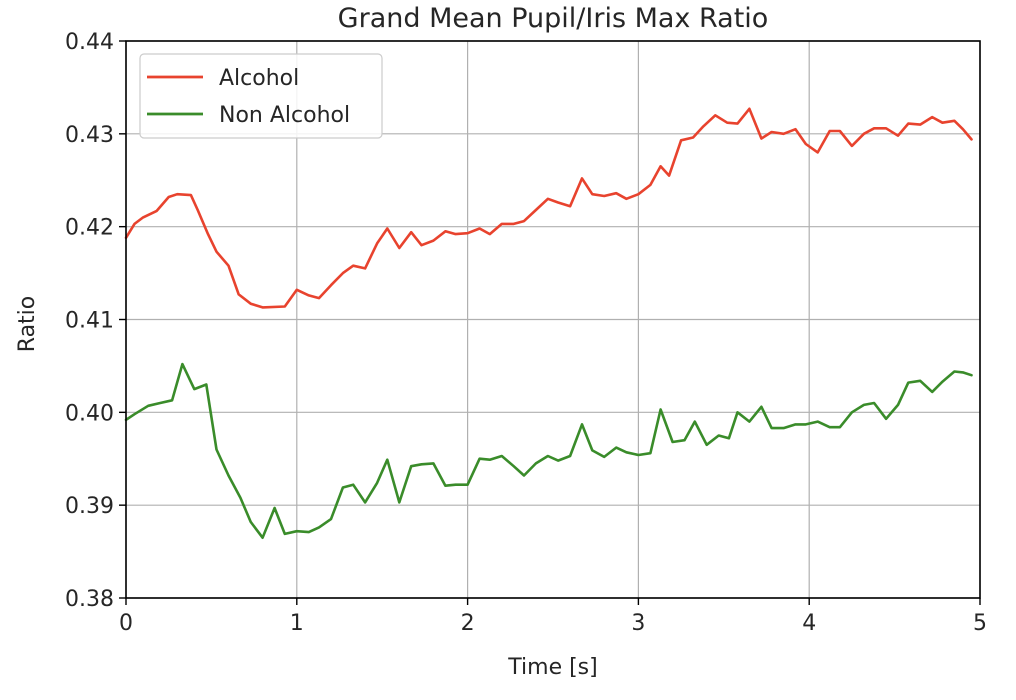 Image resolution: width=1016 pixels, height=700 pixels. What do you see at coordinates (468, 623) in the screenshot?
I see `x-tick-label: 2` at bounding box center [468, 623].